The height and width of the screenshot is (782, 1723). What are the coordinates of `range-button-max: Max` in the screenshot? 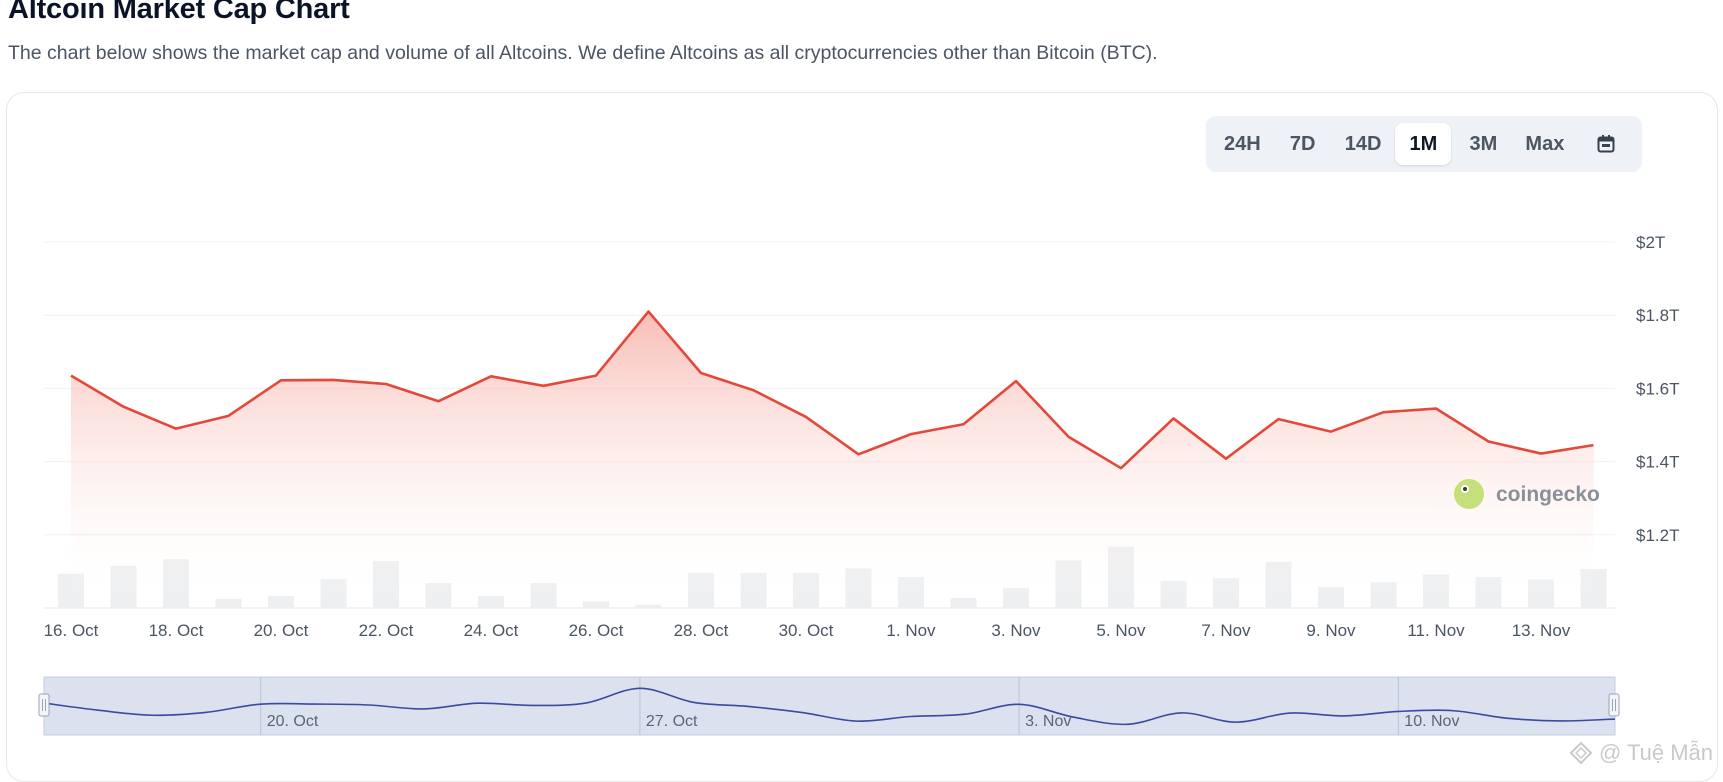 It's located at (1545, 143).